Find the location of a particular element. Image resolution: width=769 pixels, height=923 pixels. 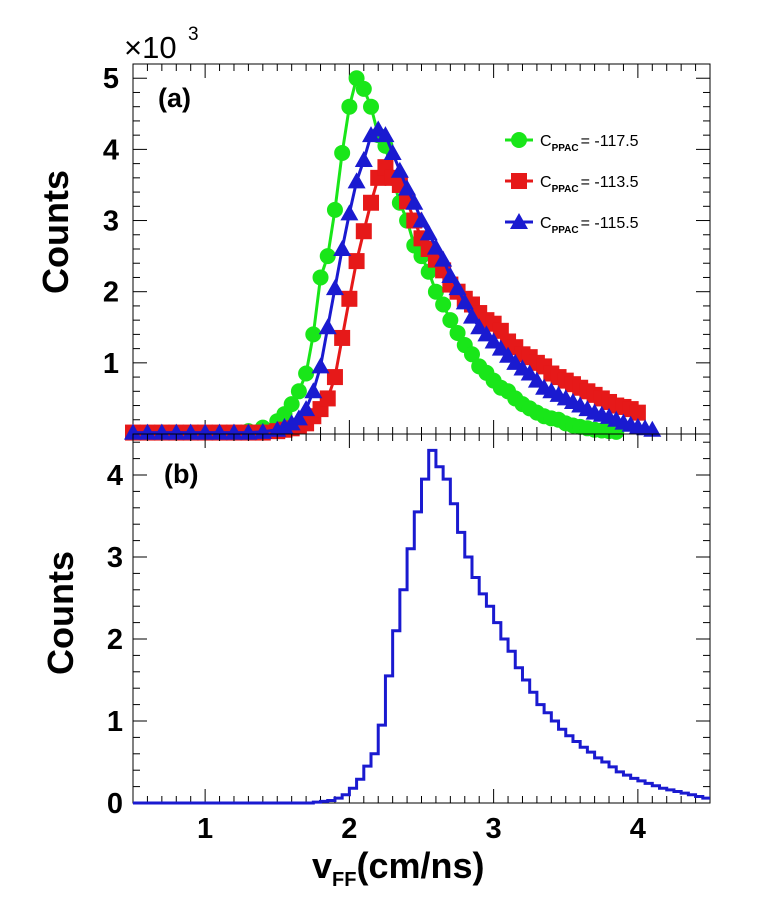

panel-a-label: (a) is located at coordinates (174, 98).